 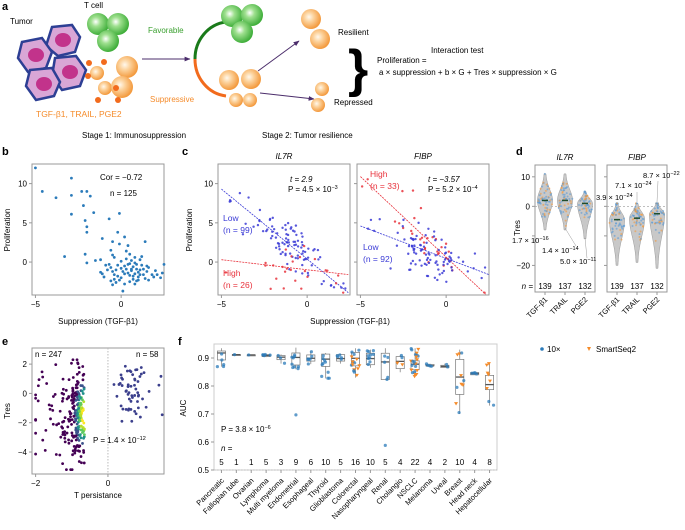 I want to click on panel-label-a: a, so click(x=5, y=7).